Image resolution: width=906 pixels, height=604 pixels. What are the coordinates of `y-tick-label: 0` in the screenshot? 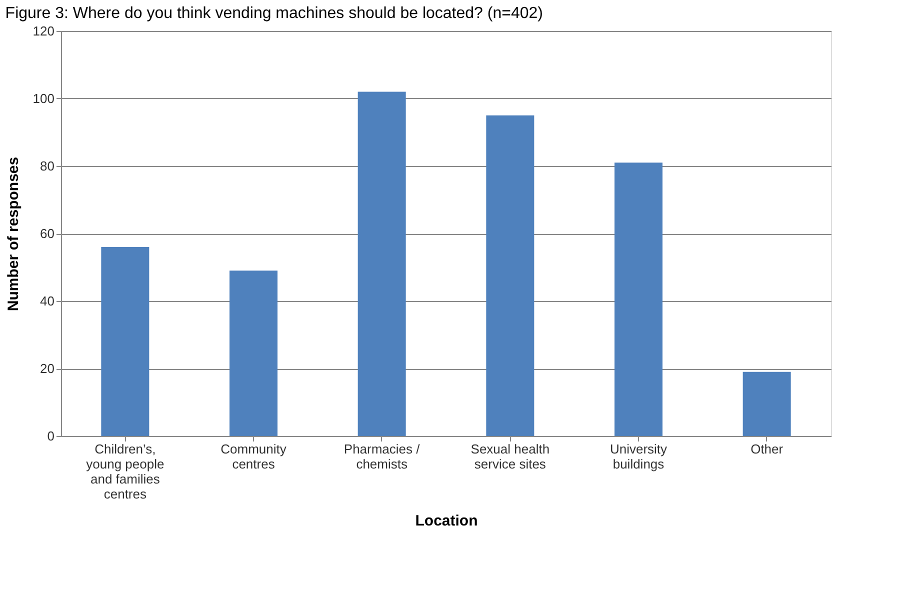 It's located at (50, 436).